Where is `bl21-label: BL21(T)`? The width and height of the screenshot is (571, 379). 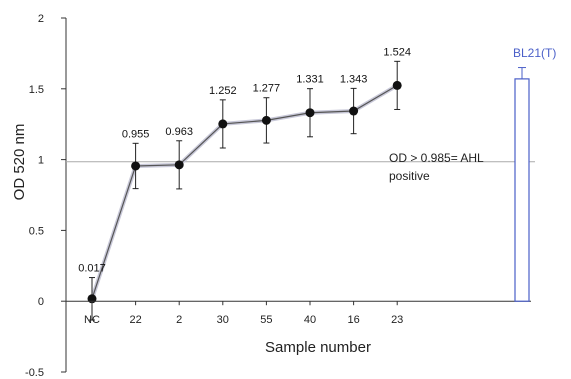
bl21-label: BL21(T) is located at coordinates (534, 53).